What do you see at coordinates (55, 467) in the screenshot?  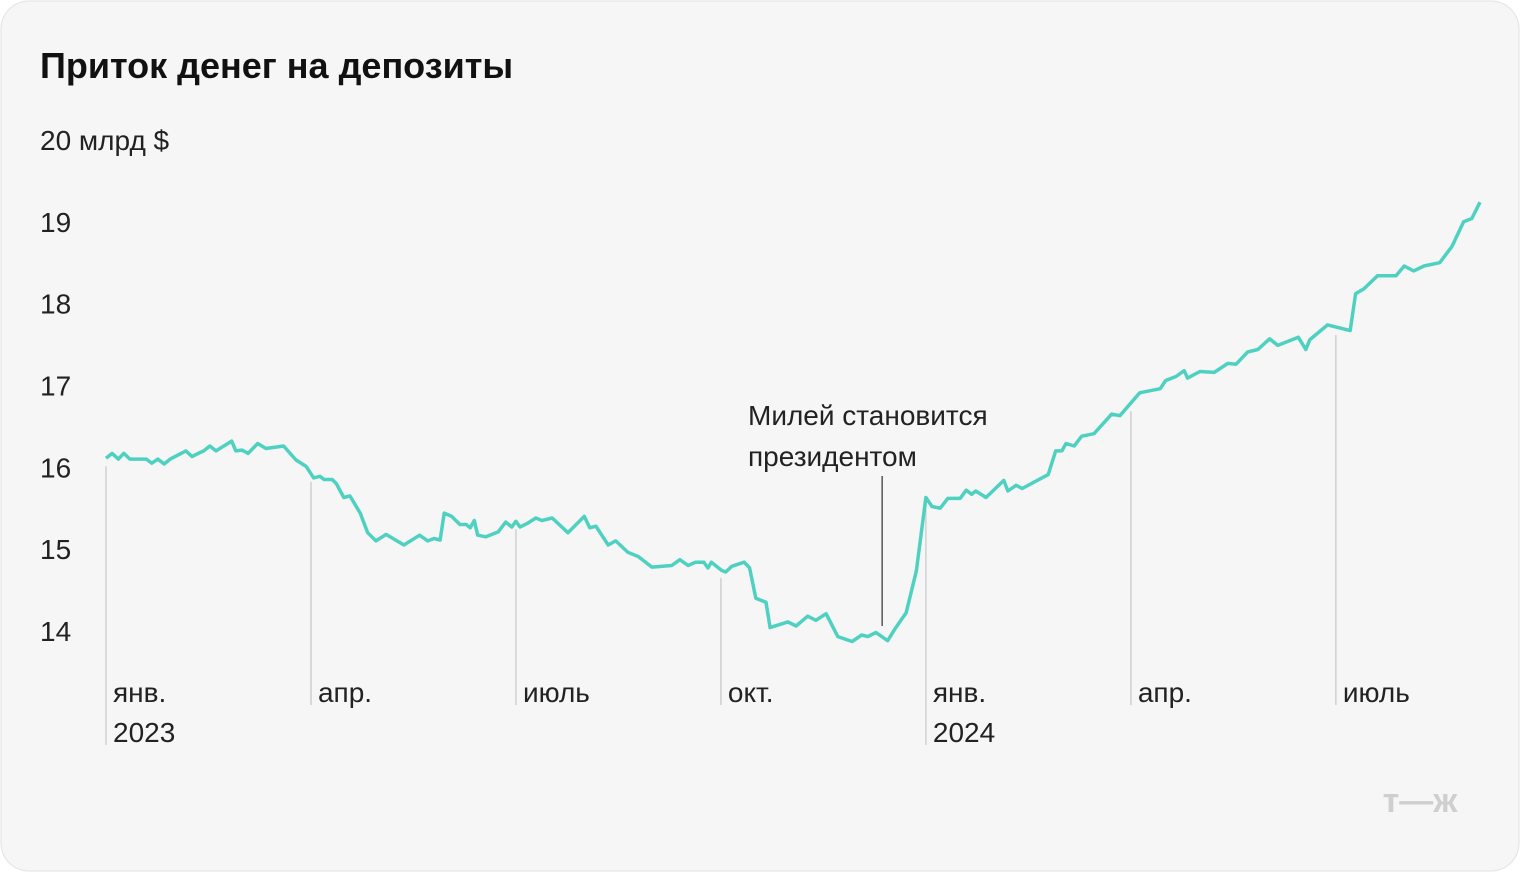 I see `y-tick-label: 16` at bounding box center [55, 467].